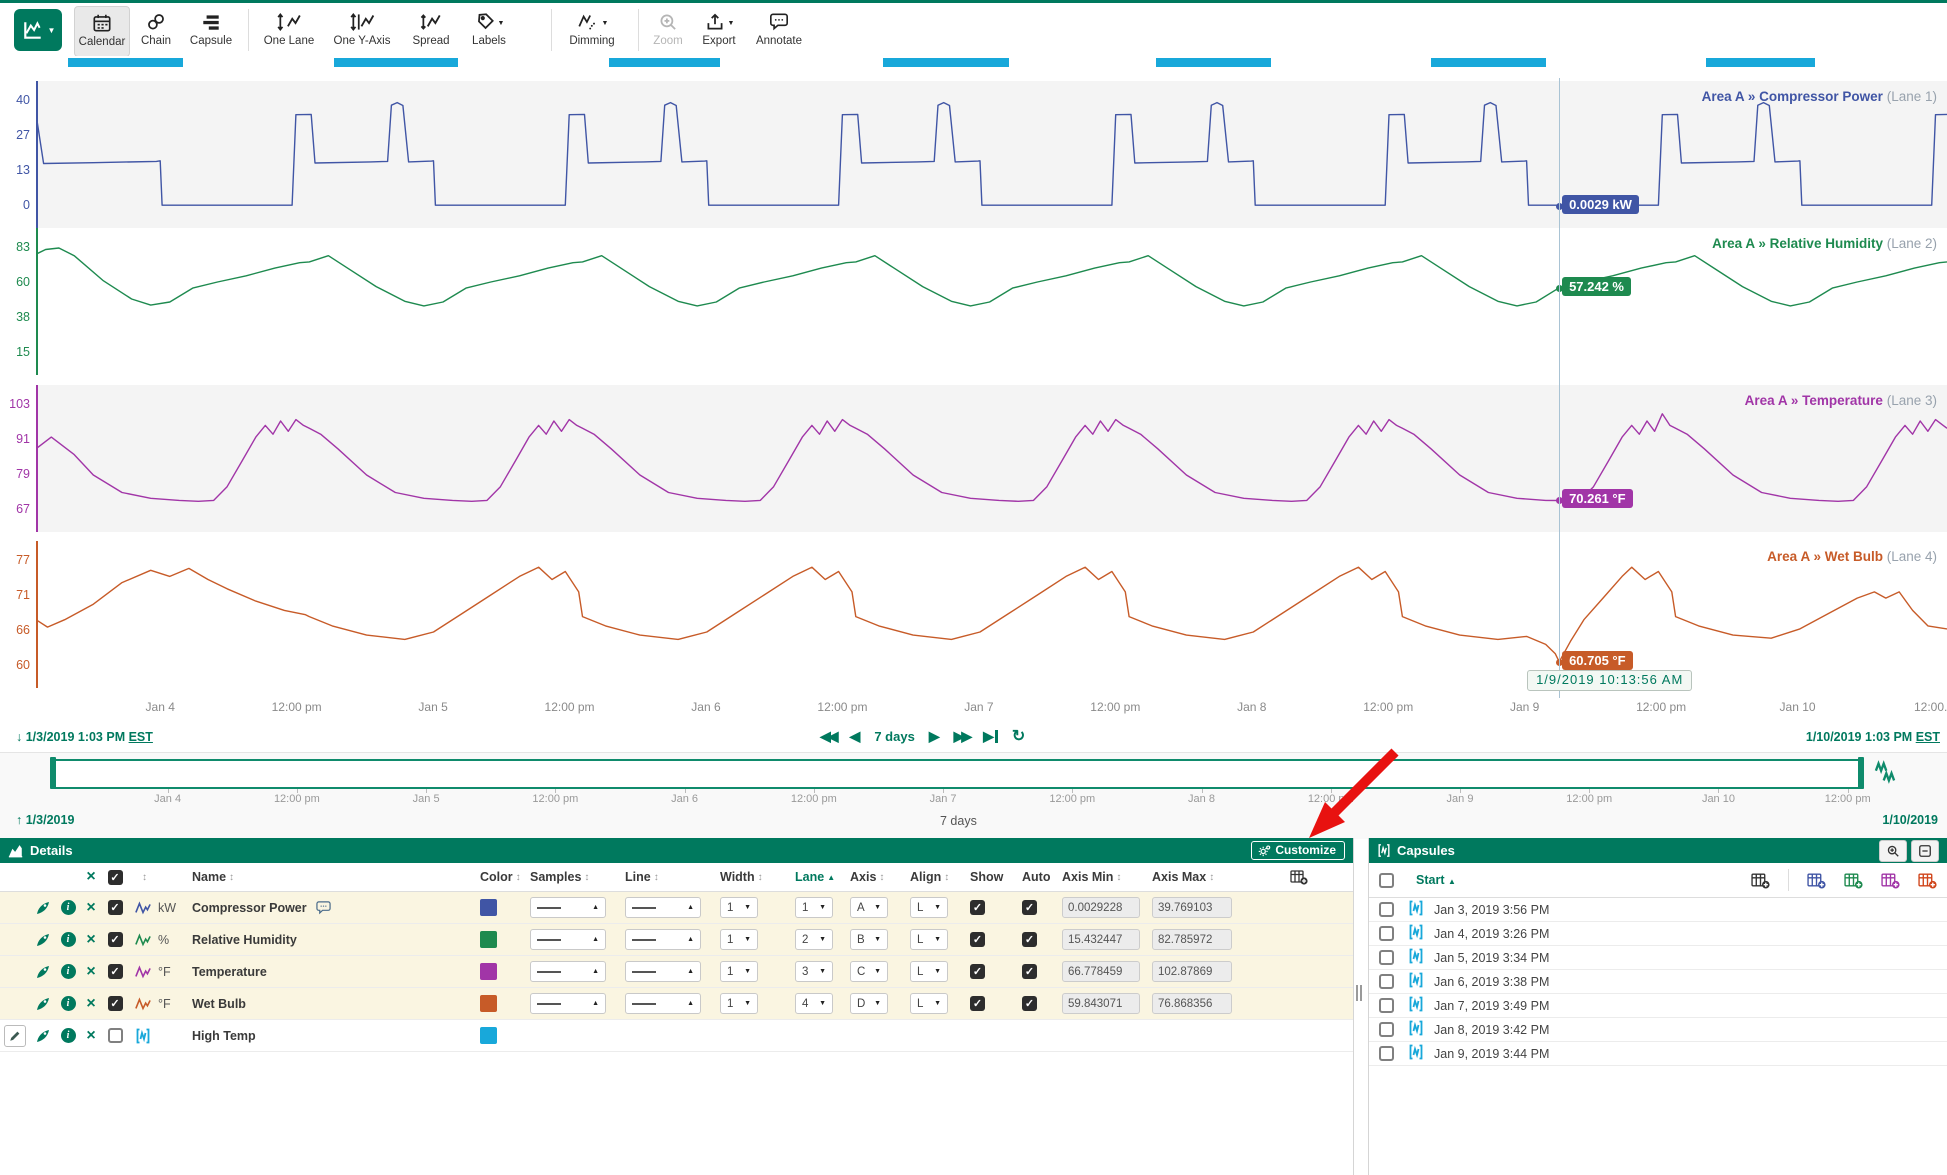 This screenshot has width=1947, height=1175. What do you see at coordinates (934, 735) in the screenshot?
I see `step-forward-half-button: ▶` at bounding box center [934, 735].